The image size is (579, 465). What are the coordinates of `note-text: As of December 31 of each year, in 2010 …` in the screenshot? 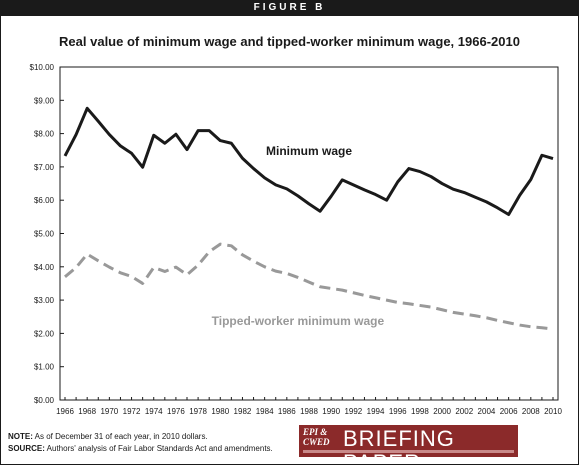 It's located at (120, 436).